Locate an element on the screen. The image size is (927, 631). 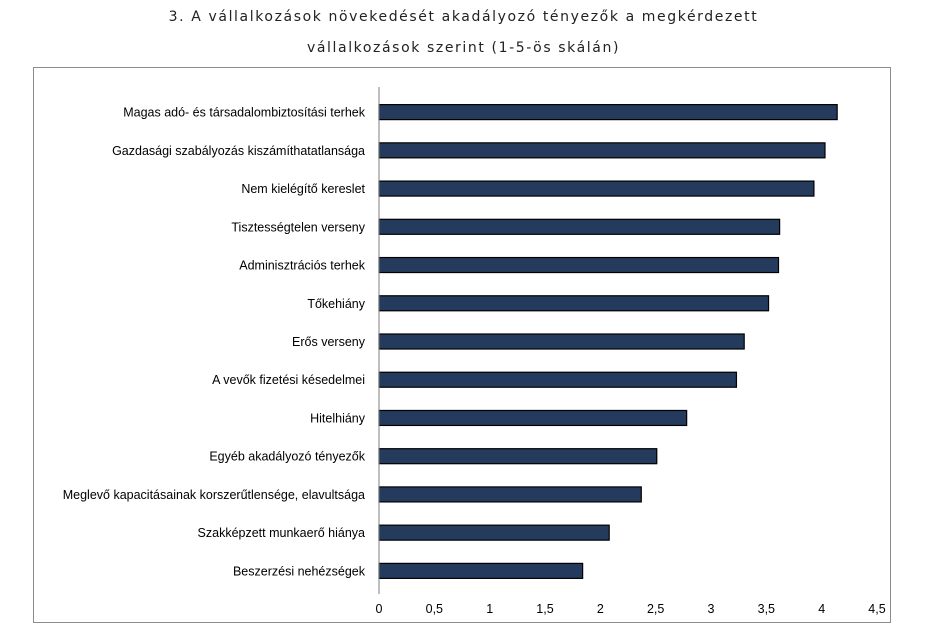
chart-title-line-2: vállalkozások szerint (1-5-ös skálán) is located at coordinates (463, 48).